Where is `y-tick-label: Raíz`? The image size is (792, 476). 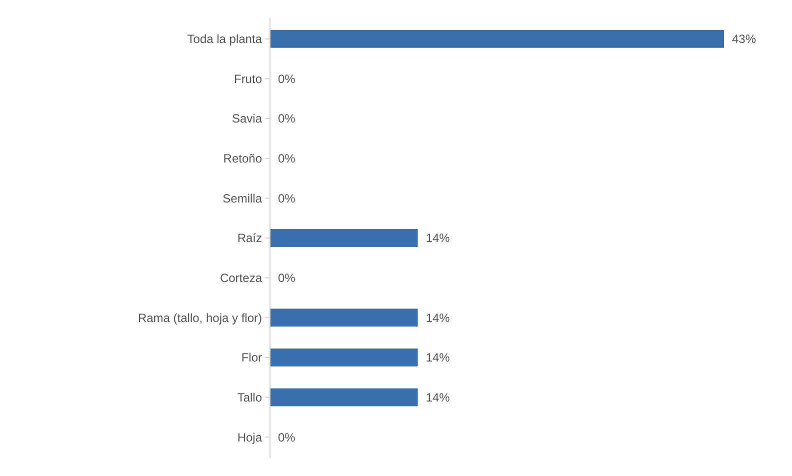 y-tick-label: Raíz is located at coordinates (249, 238).